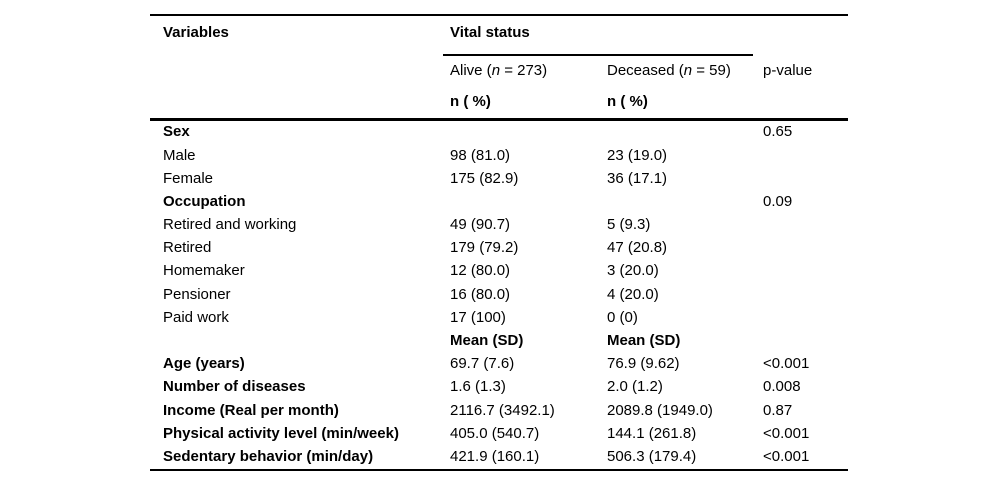 This screenshot has width=1000, height=479. I want to click on alive-value-cell: 2116.7 (3492.1), so click(502, 410).